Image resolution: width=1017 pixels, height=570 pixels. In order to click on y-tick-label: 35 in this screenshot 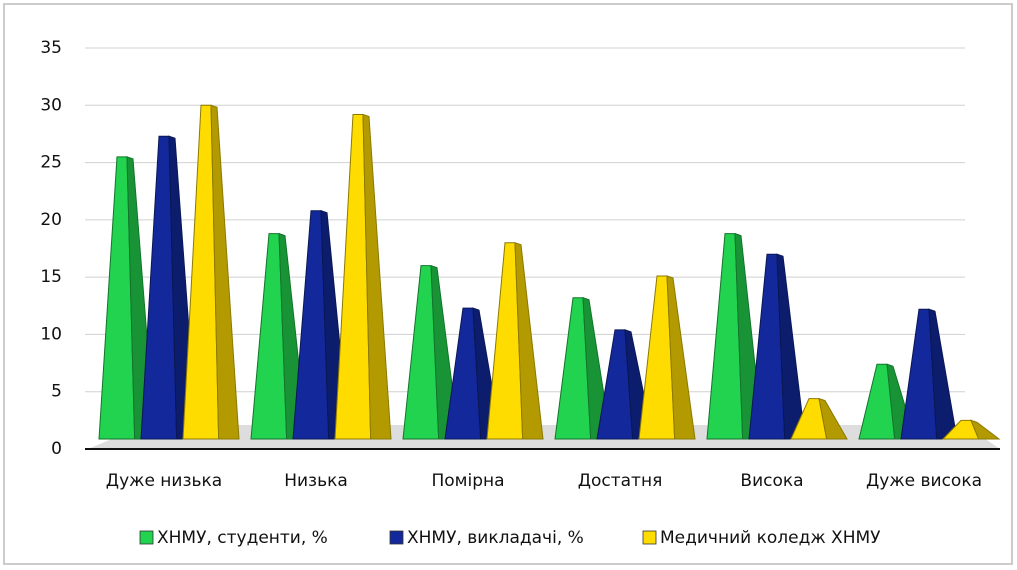, I will do `click(51, 48)`.